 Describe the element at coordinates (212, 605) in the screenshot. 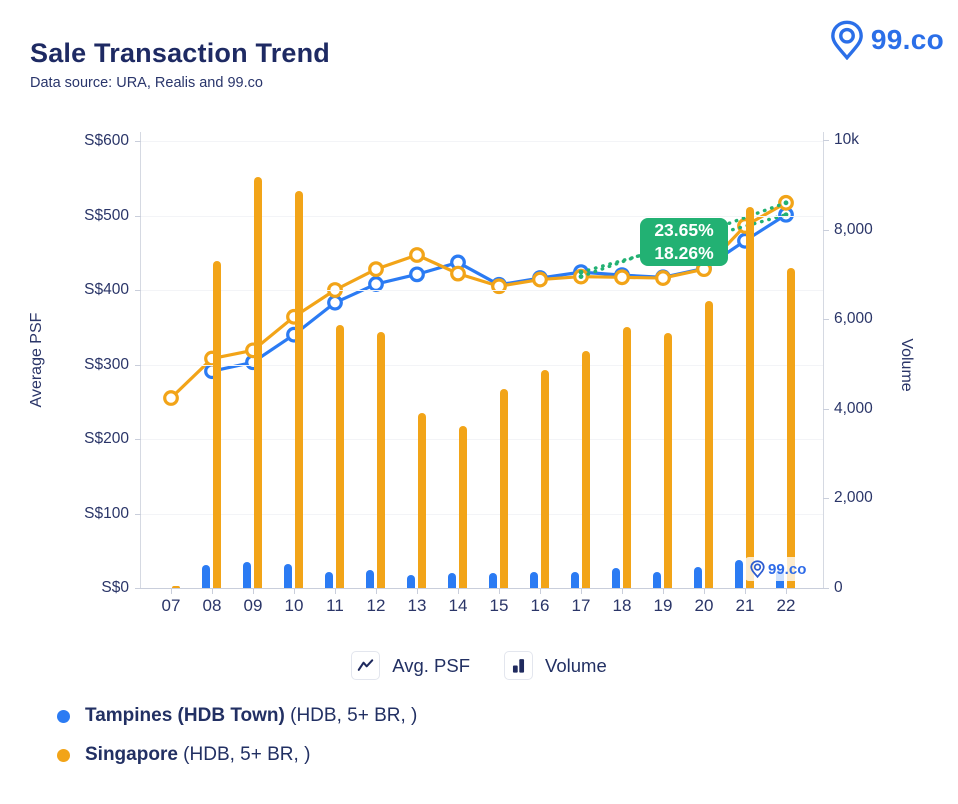

I see `x-axis-tick-label: 08` at that location.